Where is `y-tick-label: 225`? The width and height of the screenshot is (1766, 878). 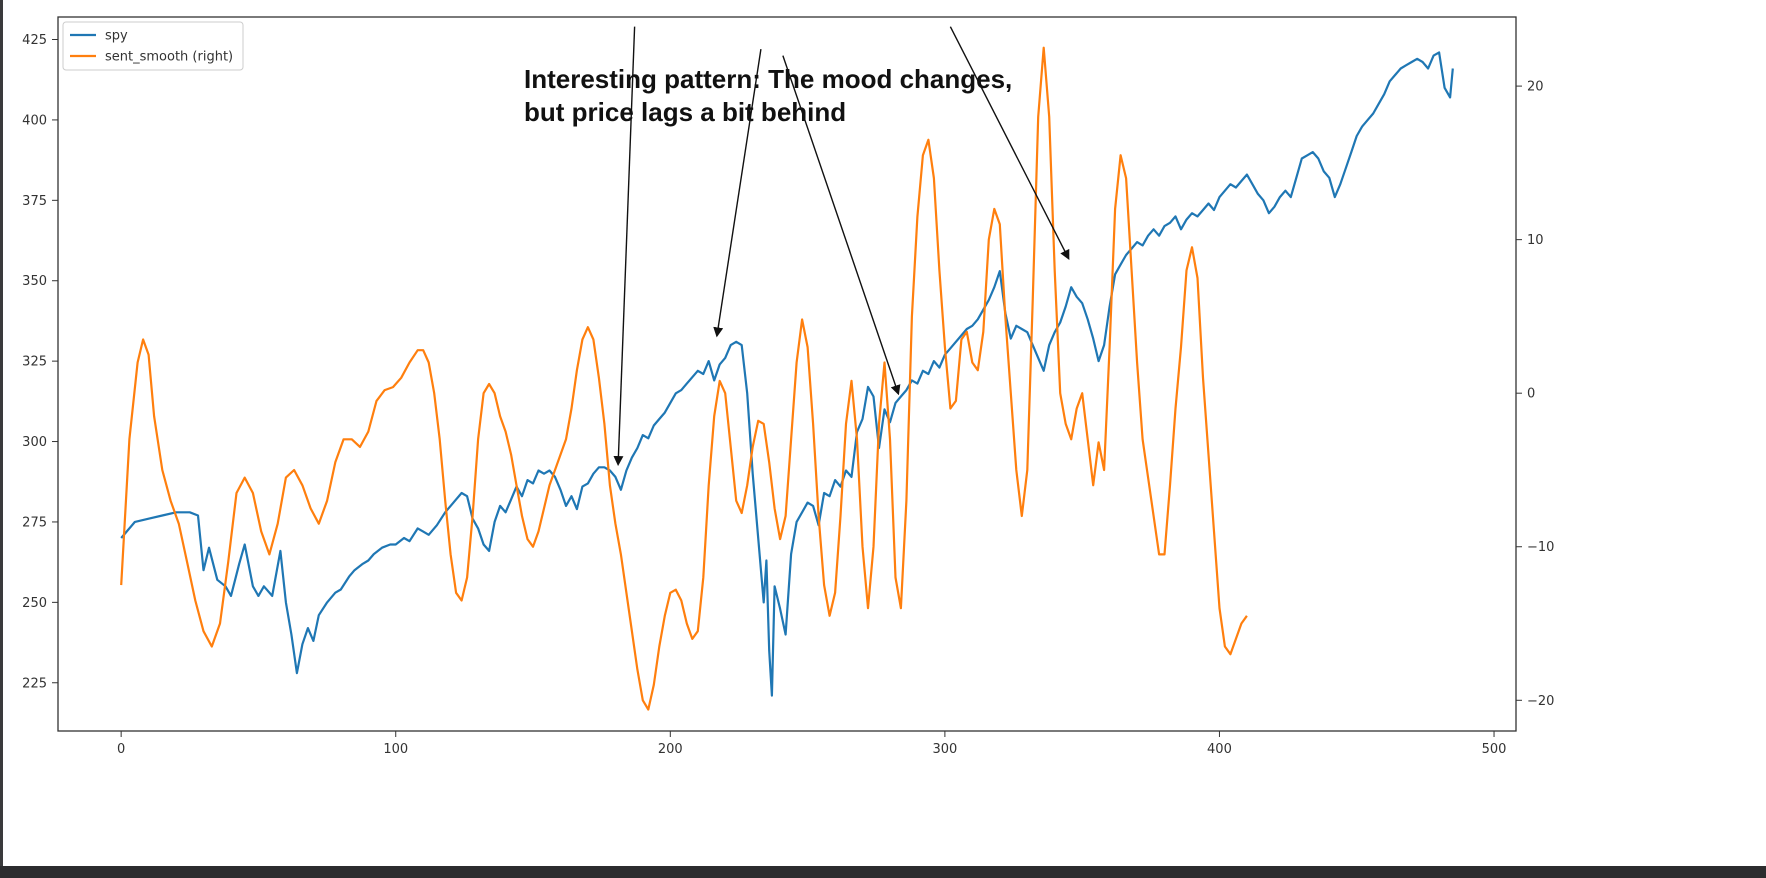 y-tick-label: 225 is located at coordinates (34, 683).